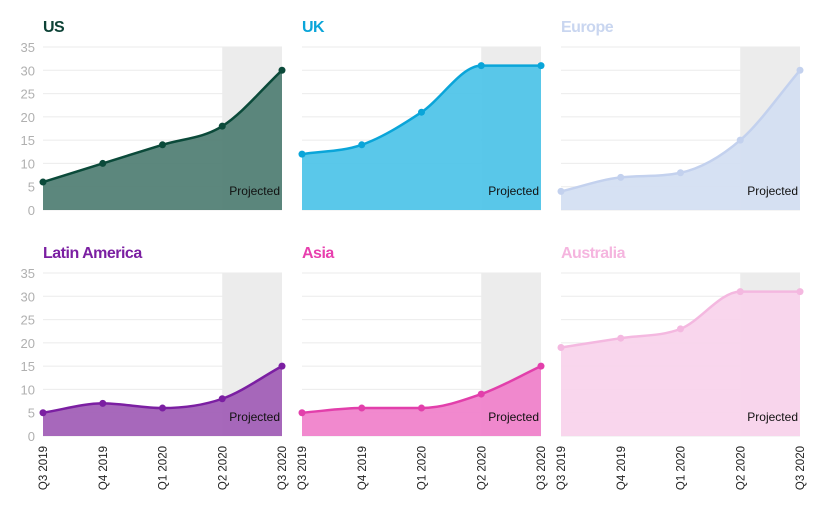 The width and height of the screenshot is (825, 519). I want to click on panel-title: Asia, so click(318, 253).